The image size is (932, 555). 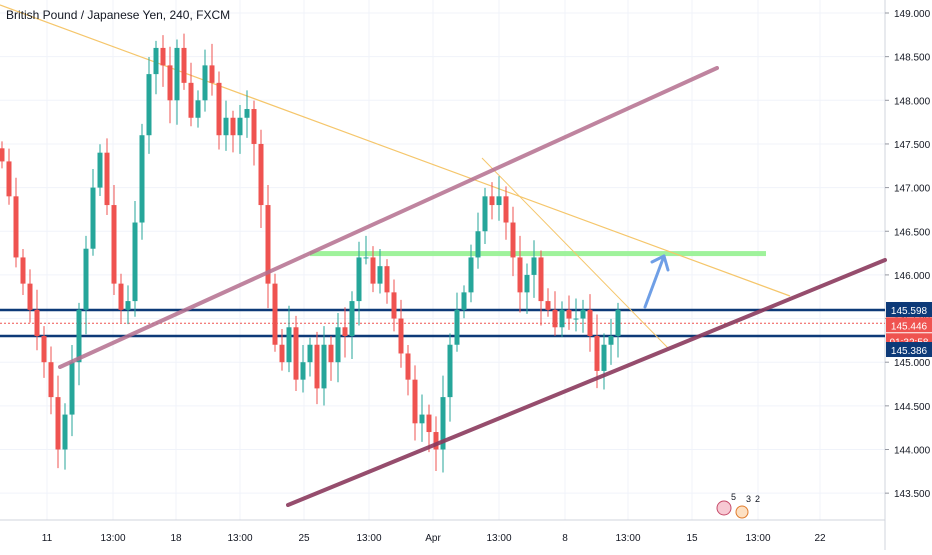 What do you see at coordinates (565, 538) in the screenshot?
I see `time-tick-label: 8` at bounding box center [565, 538].